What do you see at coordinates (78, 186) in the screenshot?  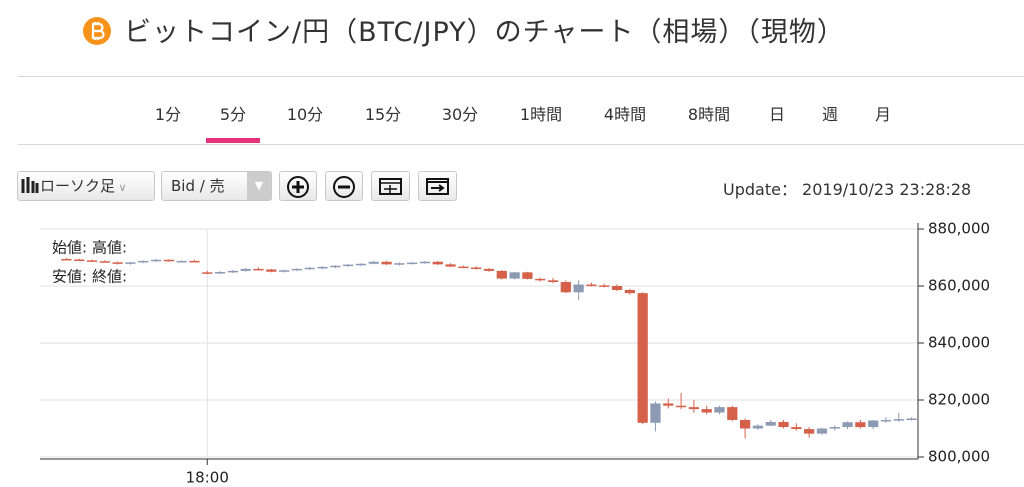 I see `chart-type-label: ローソク足` at bounding box center [78, 186].